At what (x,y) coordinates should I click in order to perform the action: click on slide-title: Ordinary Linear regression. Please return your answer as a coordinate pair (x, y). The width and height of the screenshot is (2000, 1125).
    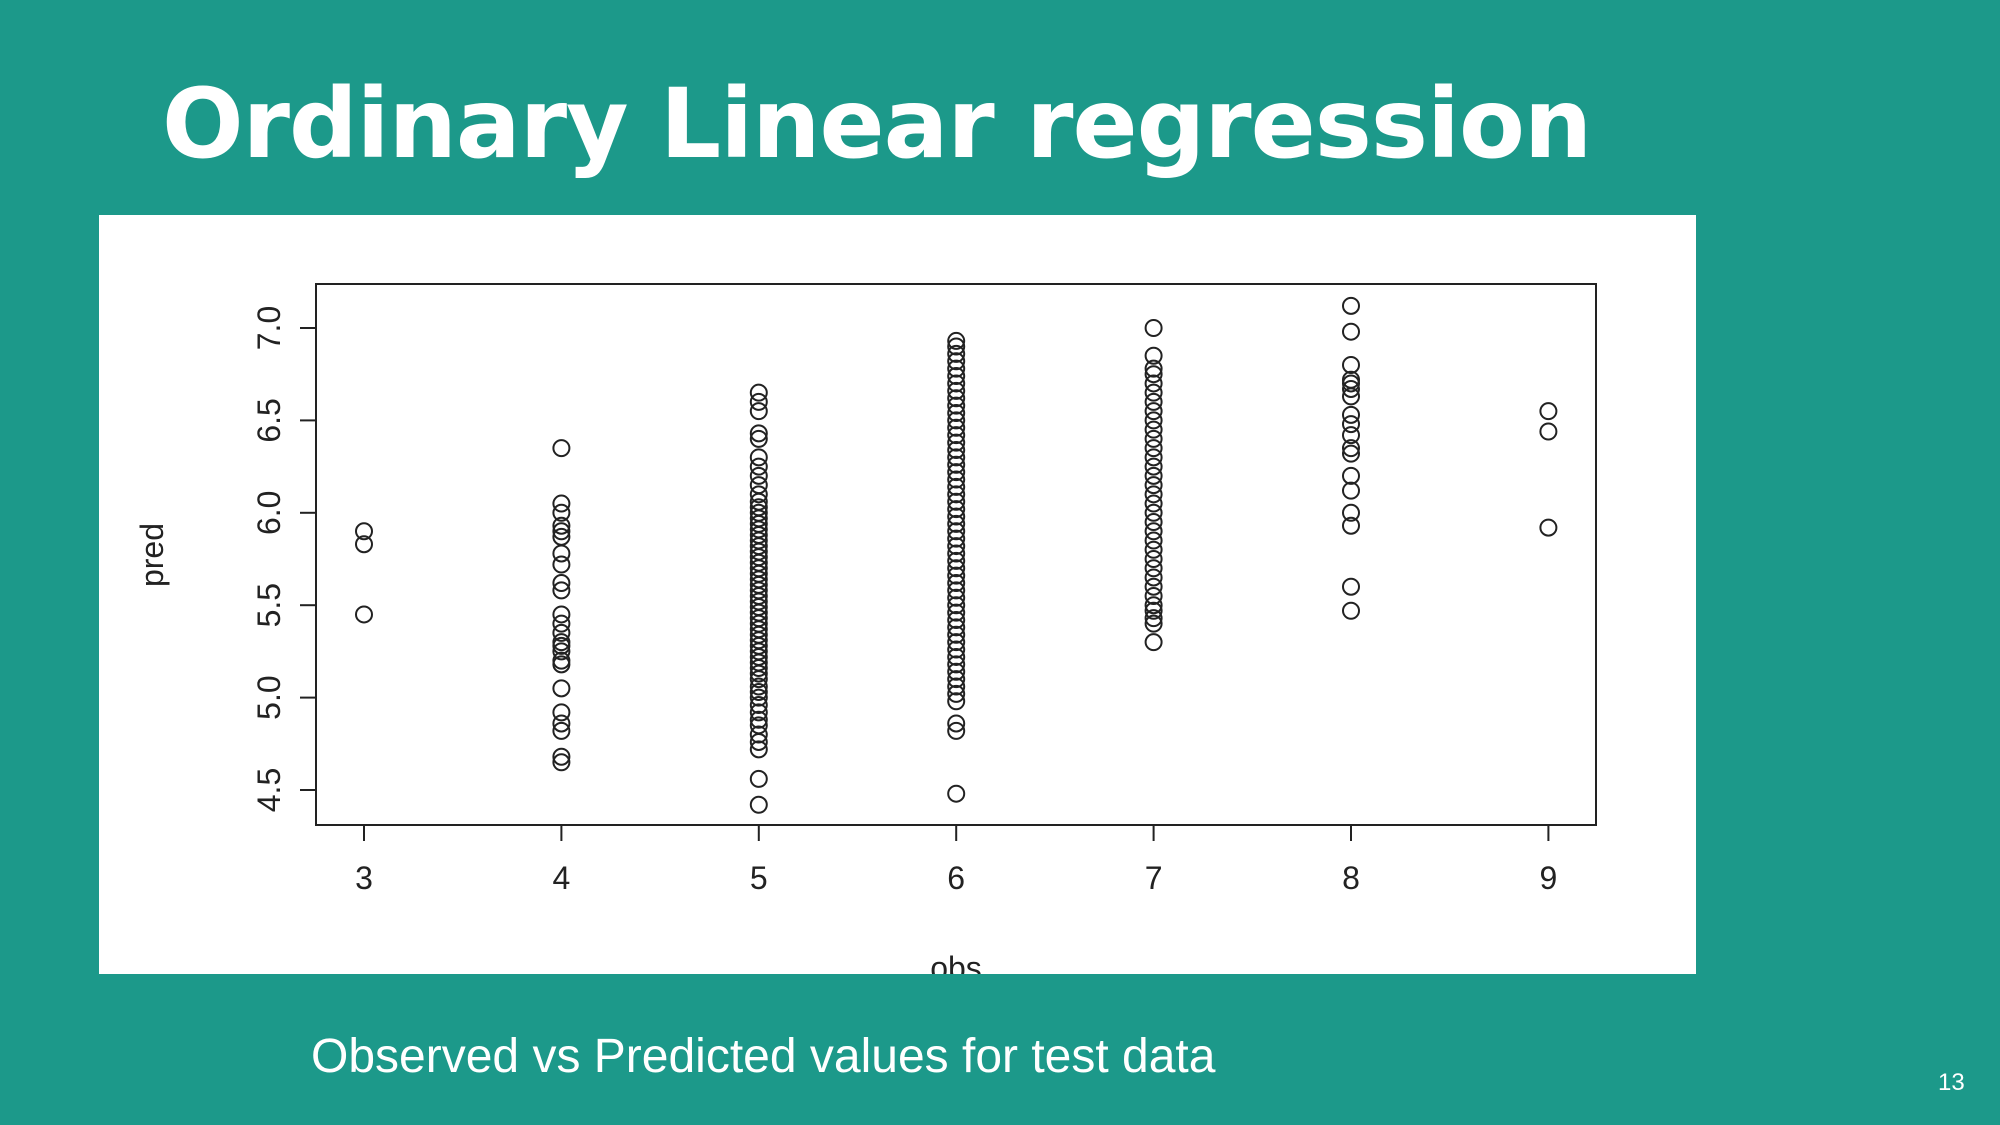
    Looking at the image, I should click on (877, 124).